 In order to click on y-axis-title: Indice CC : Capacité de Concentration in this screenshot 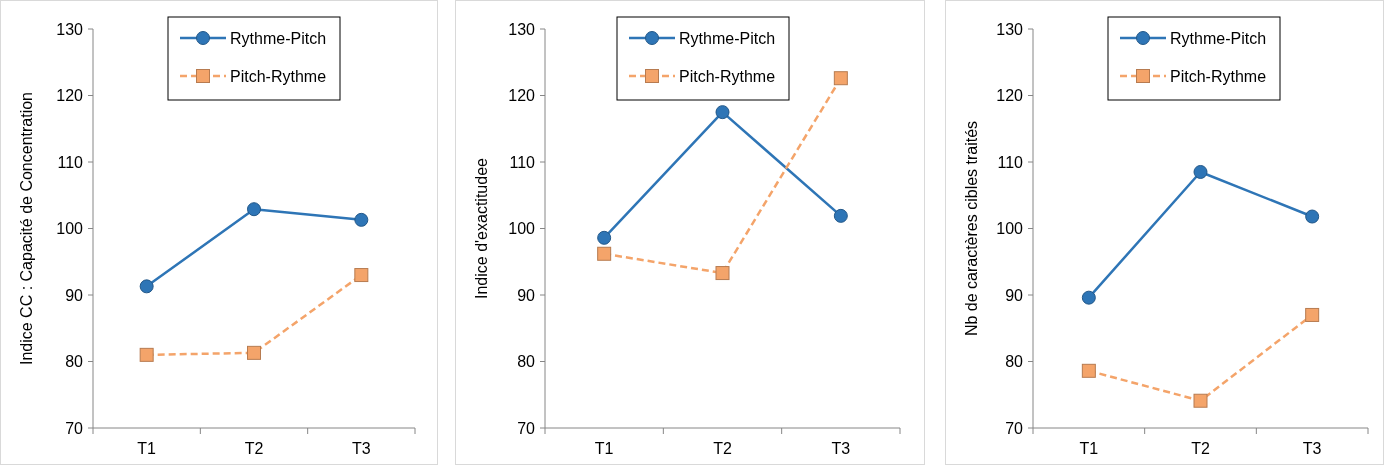, I will do `click(26, 228)`.